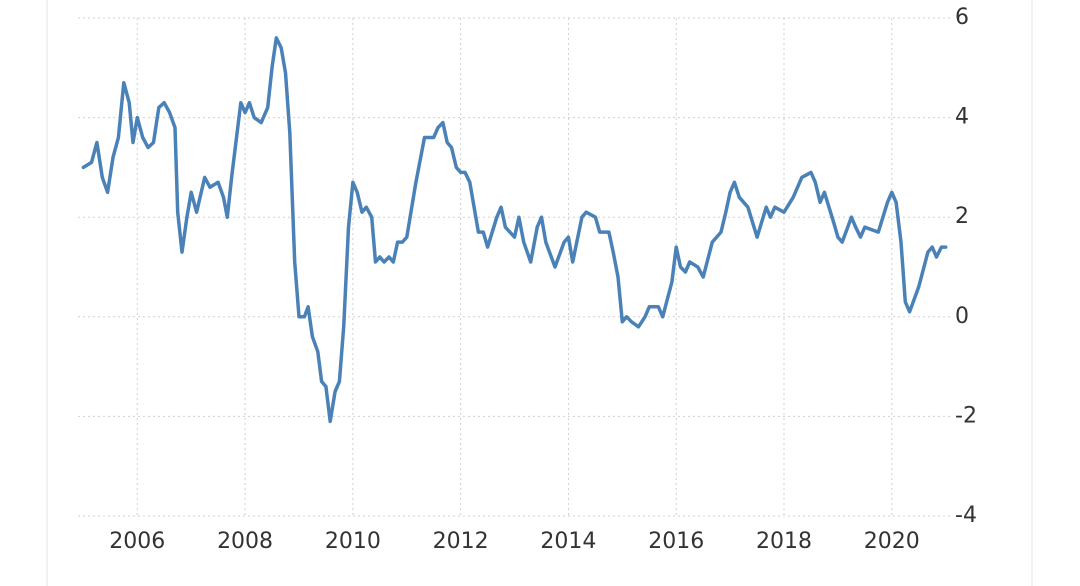  I want to click on x-tick-label: 2018, so click(784, 541).